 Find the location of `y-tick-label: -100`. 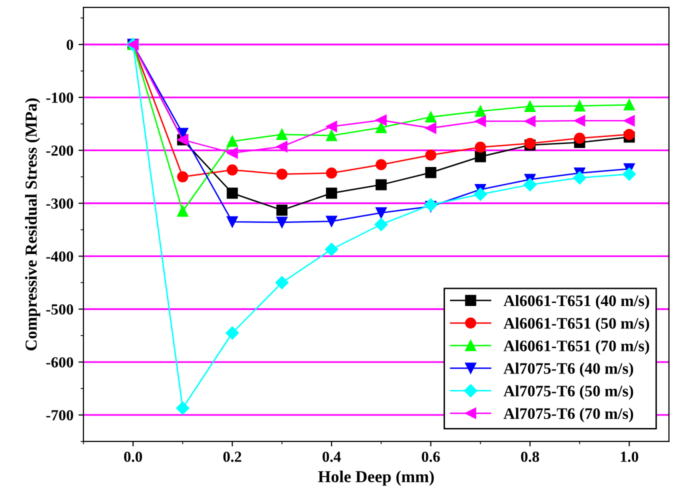

y-tick-label: -100 is located at coordinates (60, 97).